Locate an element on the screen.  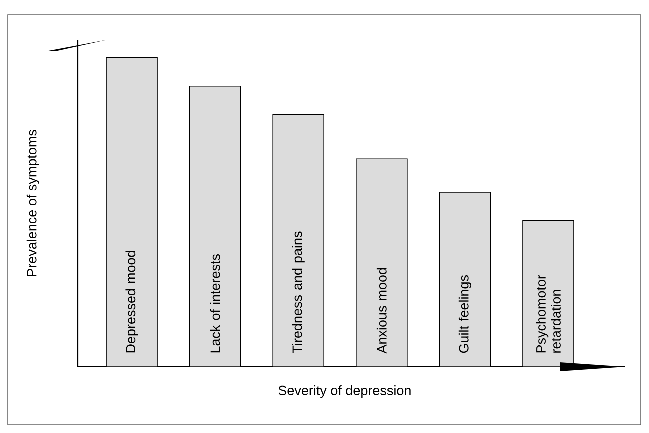
y-axis-title: Prevalence of symptoms is located at coordinates (33, 203).